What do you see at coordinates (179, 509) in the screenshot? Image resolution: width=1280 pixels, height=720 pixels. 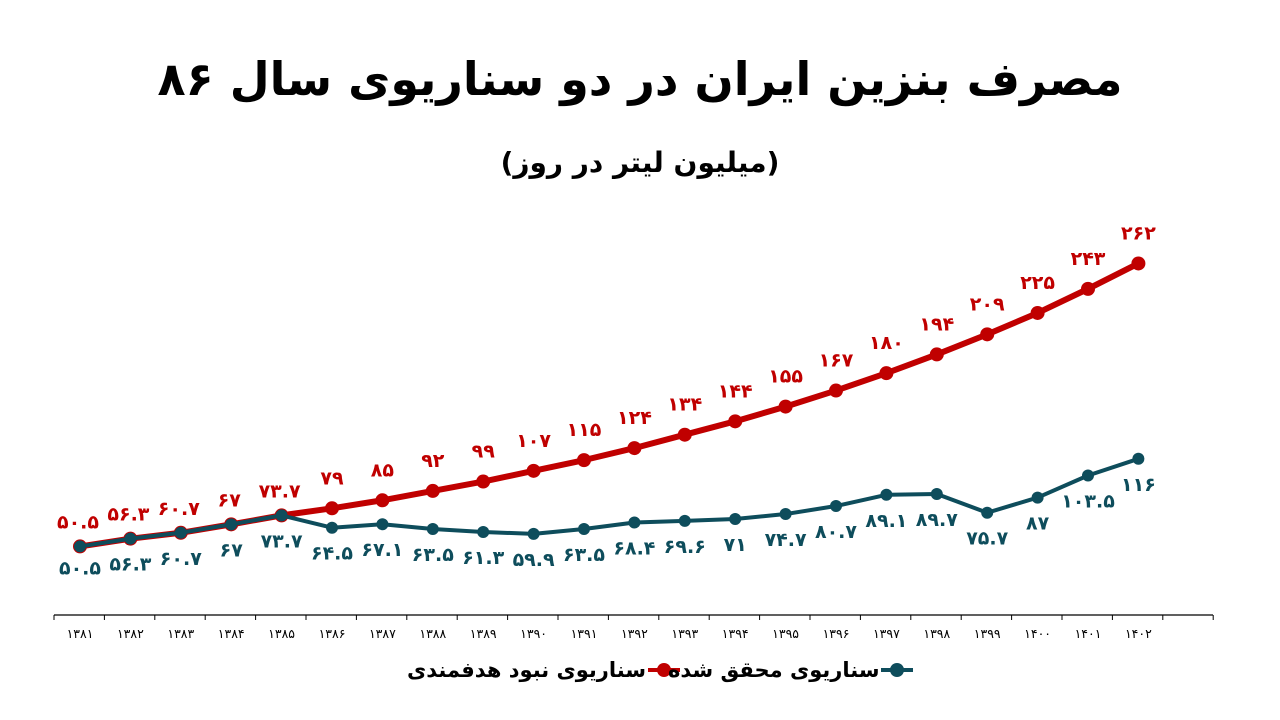 I see `data-label-no-targeting: ۶۰.۷` at bounding box center [179, 509].